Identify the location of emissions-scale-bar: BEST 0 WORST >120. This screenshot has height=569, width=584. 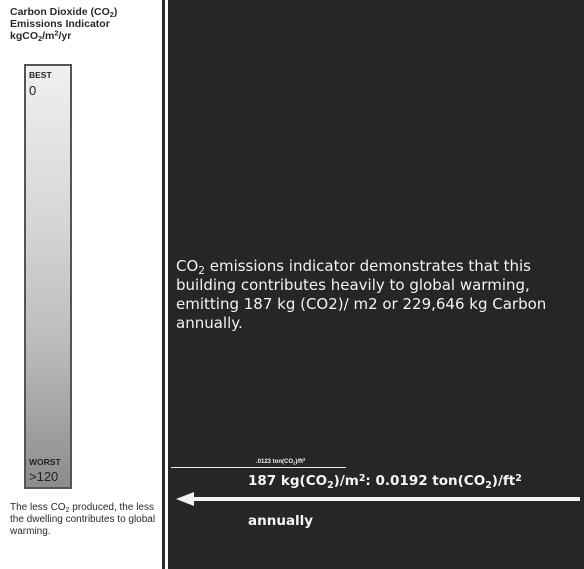
(48, 276).